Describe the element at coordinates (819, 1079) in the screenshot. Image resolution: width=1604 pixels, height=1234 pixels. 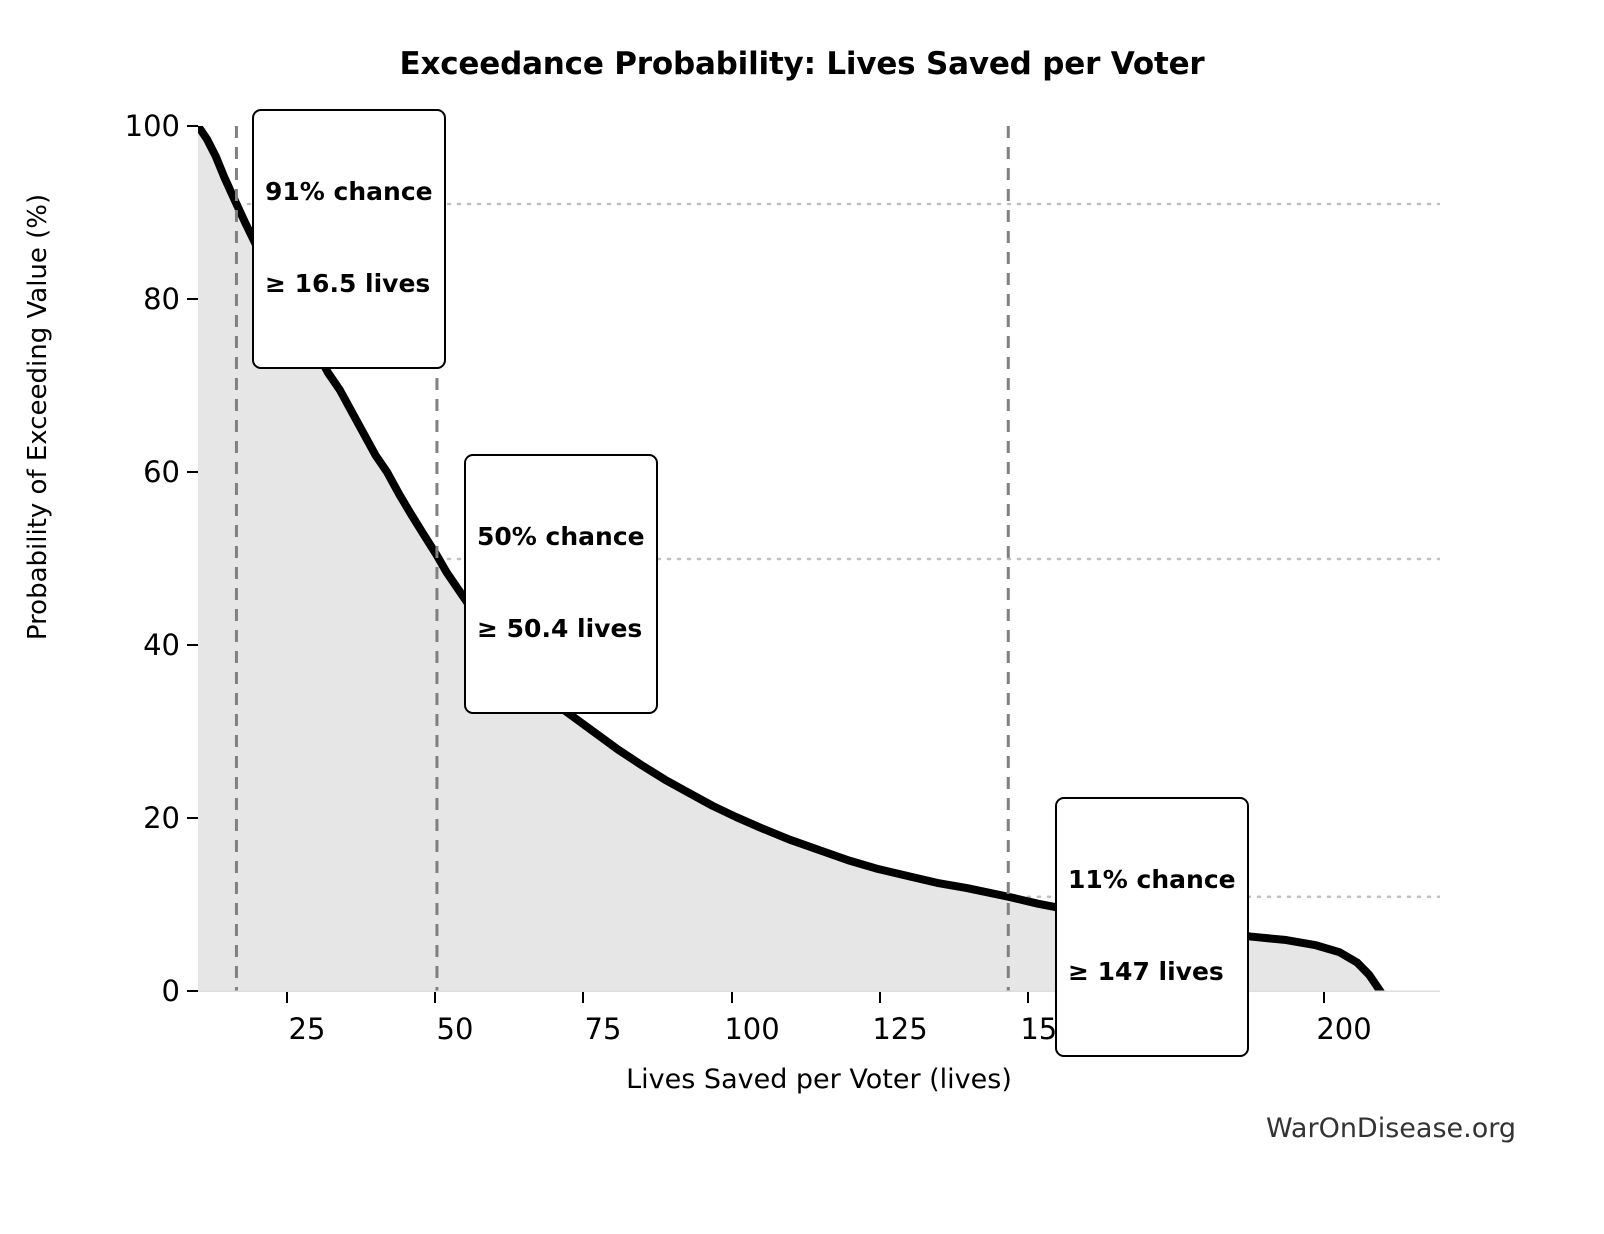
I see `x-axis-title: Lives Saved per Voter (lives)` at that location.